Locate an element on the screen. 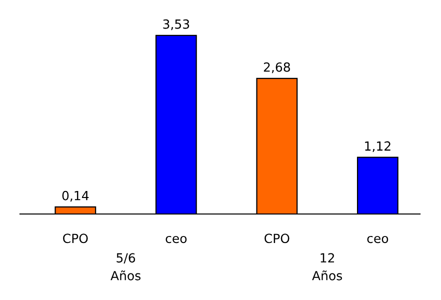  data-label: 0,14 is located at coordinates (75, 196).